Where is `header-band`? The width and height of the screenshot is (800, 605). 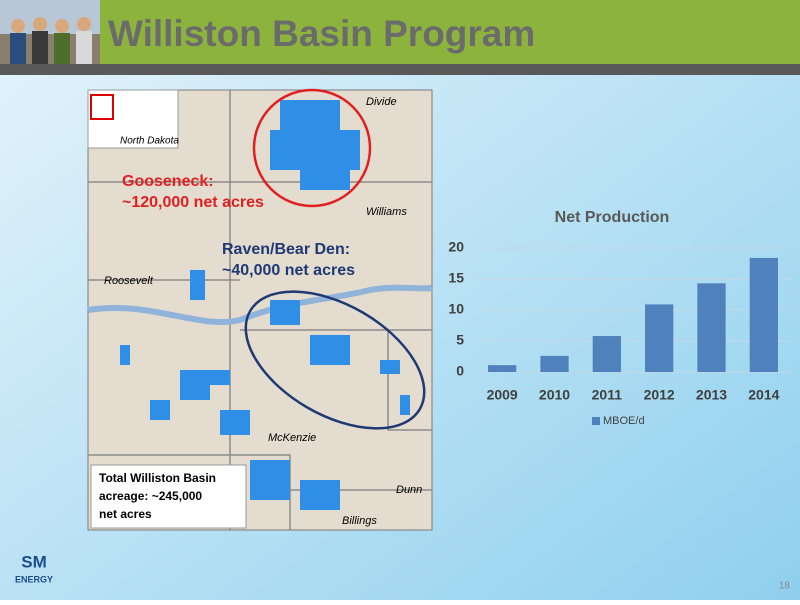
header-band is located at coordinates (400, 32).